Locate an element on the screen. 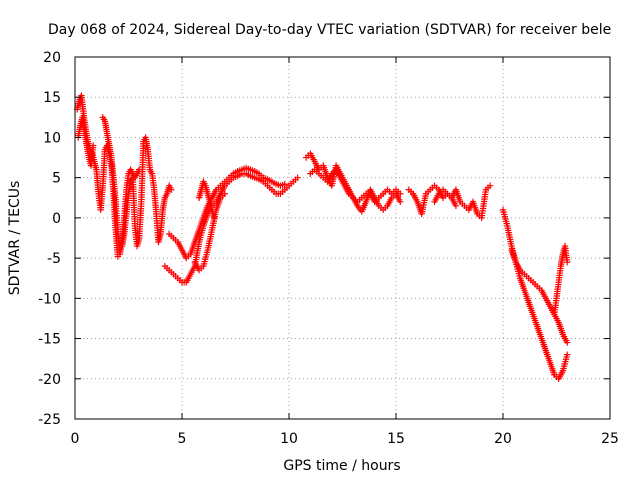  series-bele-f is located at coordinates (226, 213).